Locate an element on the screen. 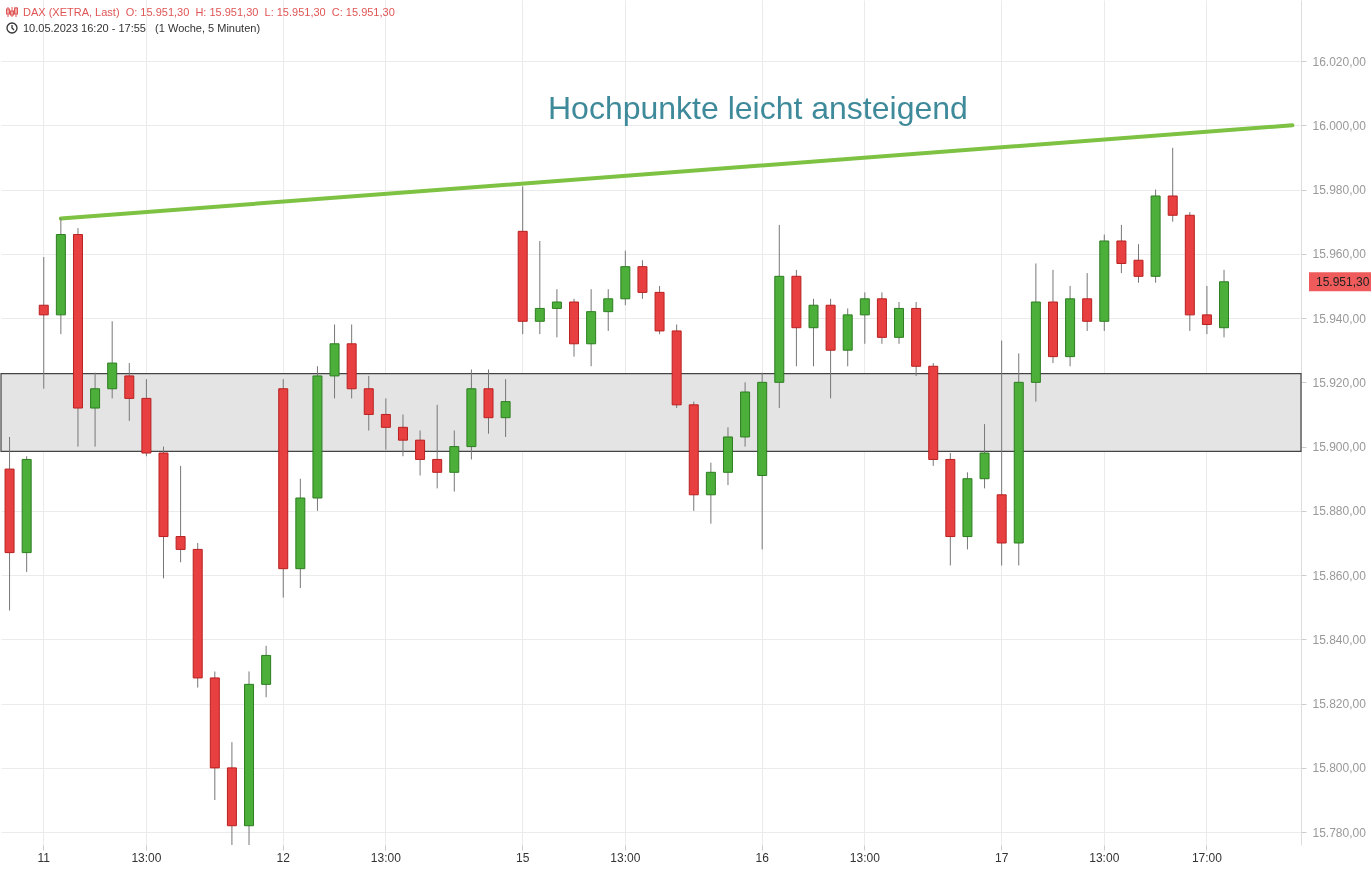 The image size is (1371, 870). annotation: Hochpunkte leicht ansteigend is located at coordinates (758, 108).